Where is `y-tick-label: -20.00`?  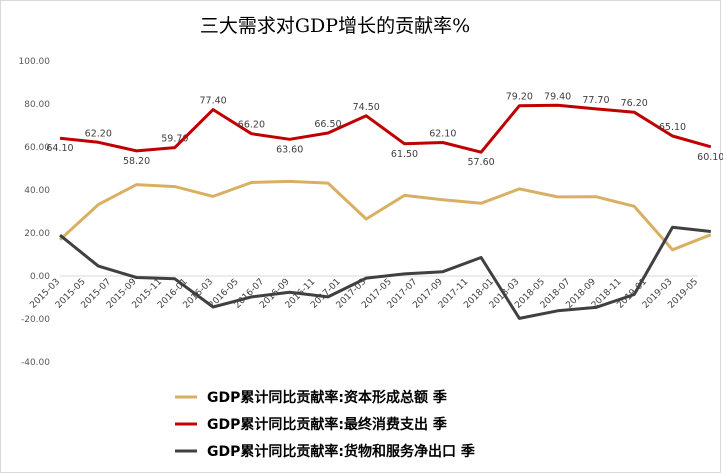
y-tick-label: -20.00 is located at coordinates (35, 320).